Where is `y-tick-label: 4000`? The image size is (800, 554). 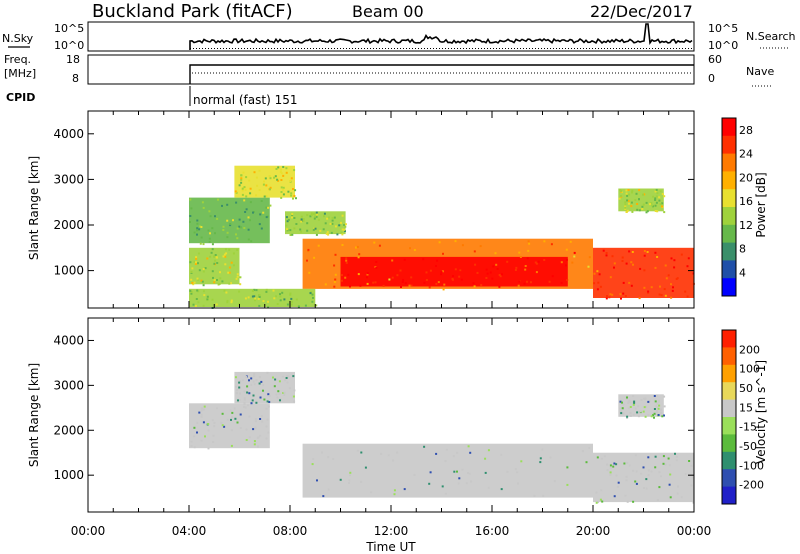 y-tick-label: 4000 is located at coordinates (68, 134).